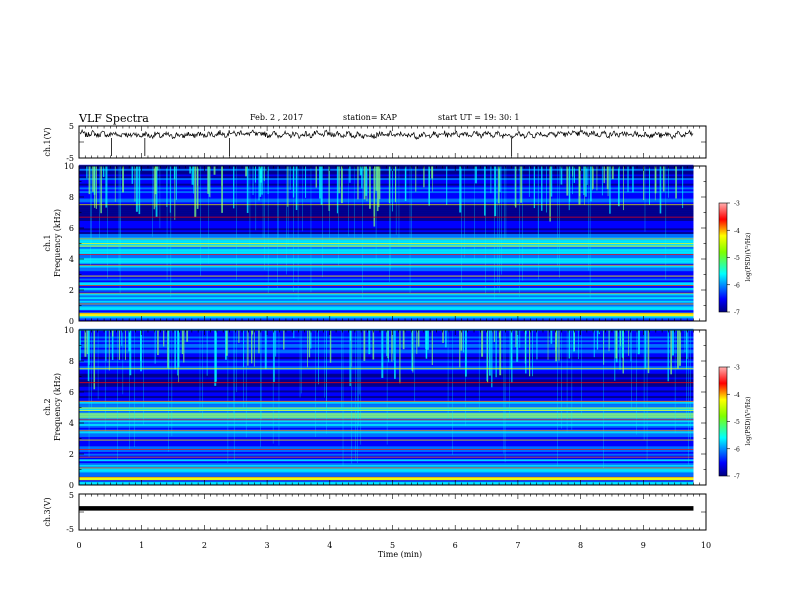  Describe the element at coordinates (277, 117) in the screenshot. I see `date-label: Feb. 2 , 2017` at that location.